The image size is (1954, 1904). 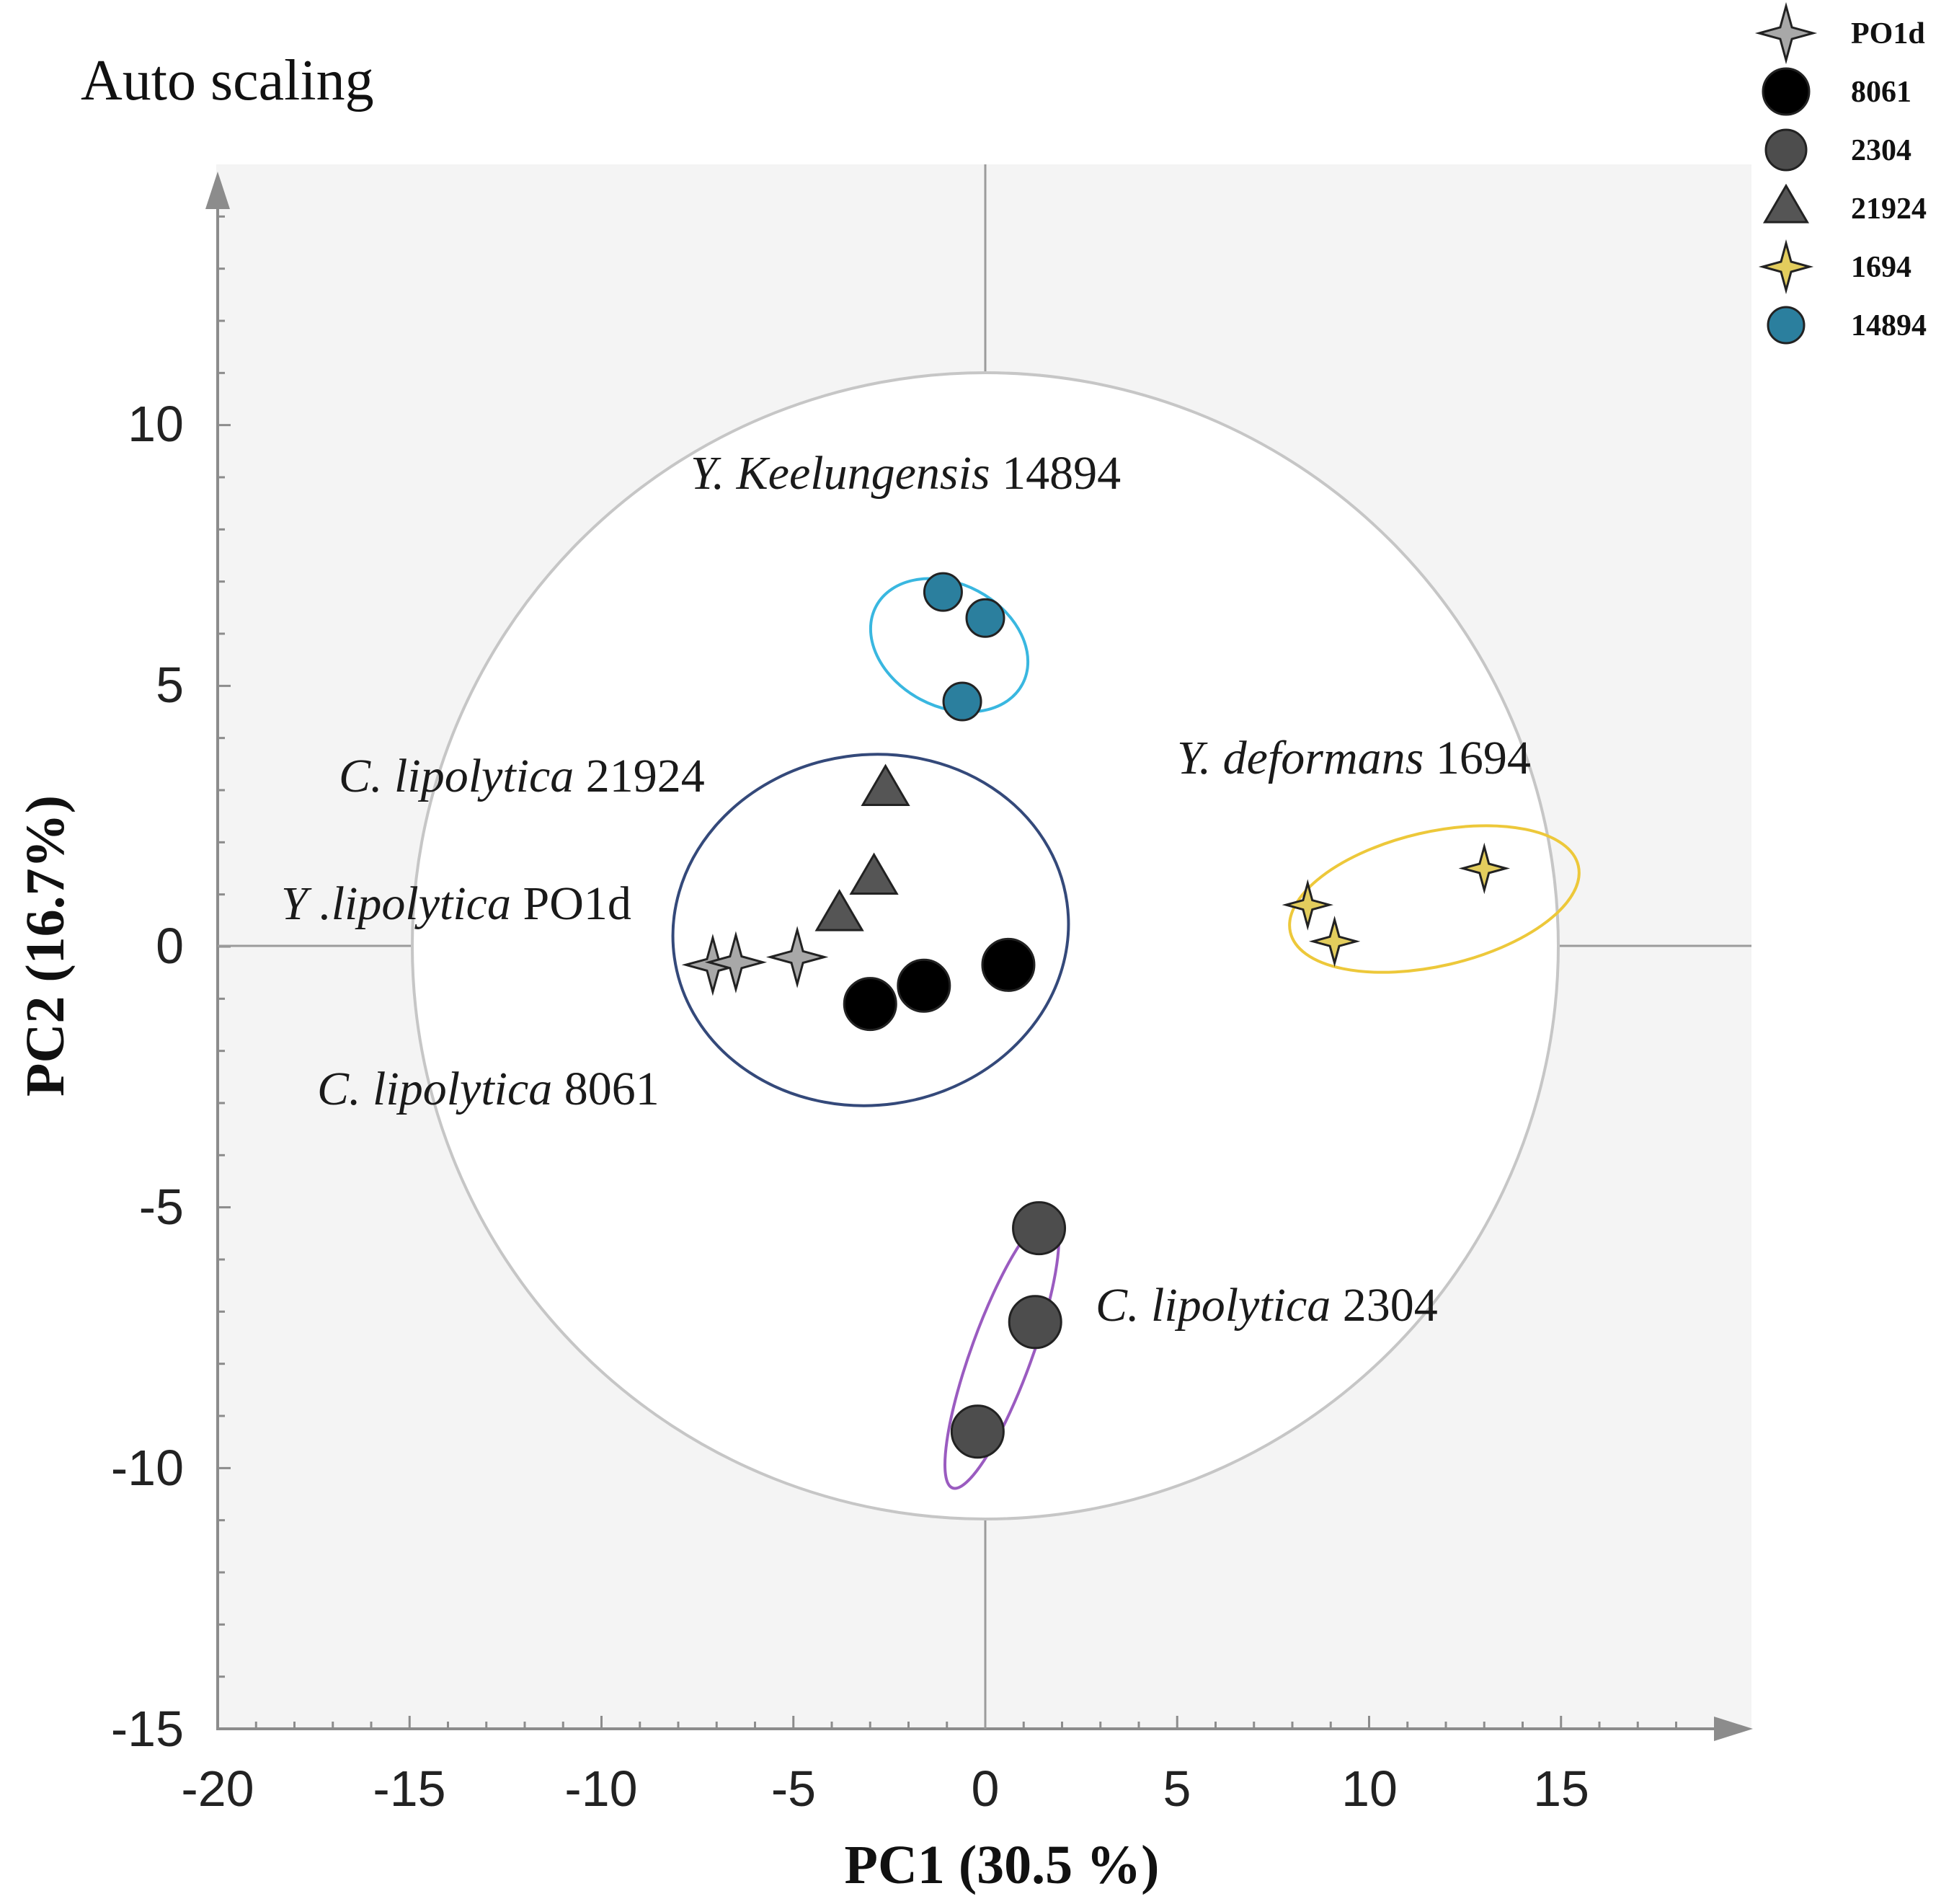 I want to click on x-tick-label: 0, so click(x=986, y=1789).